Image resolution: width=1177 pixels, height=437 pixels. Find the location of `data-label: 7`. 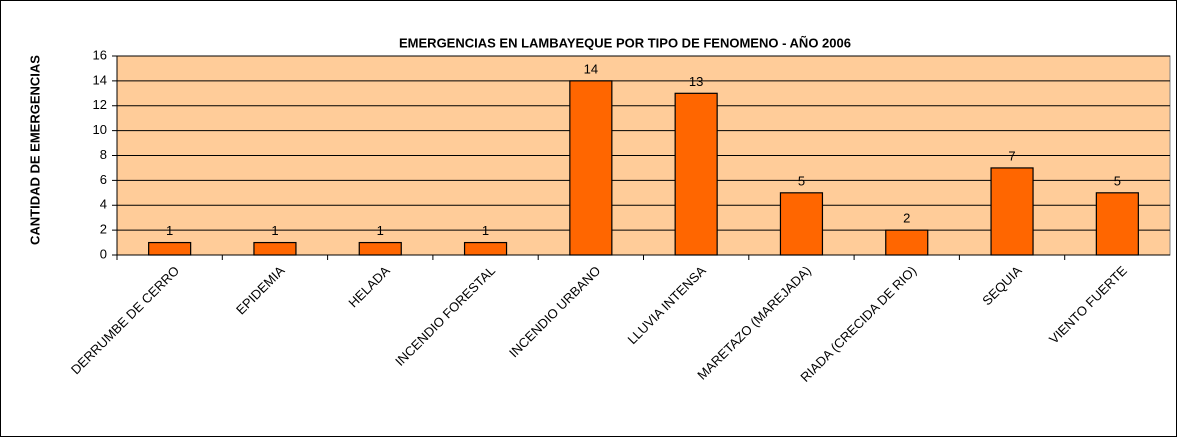

data-label: 7 is located at coordinates (1011, 155).